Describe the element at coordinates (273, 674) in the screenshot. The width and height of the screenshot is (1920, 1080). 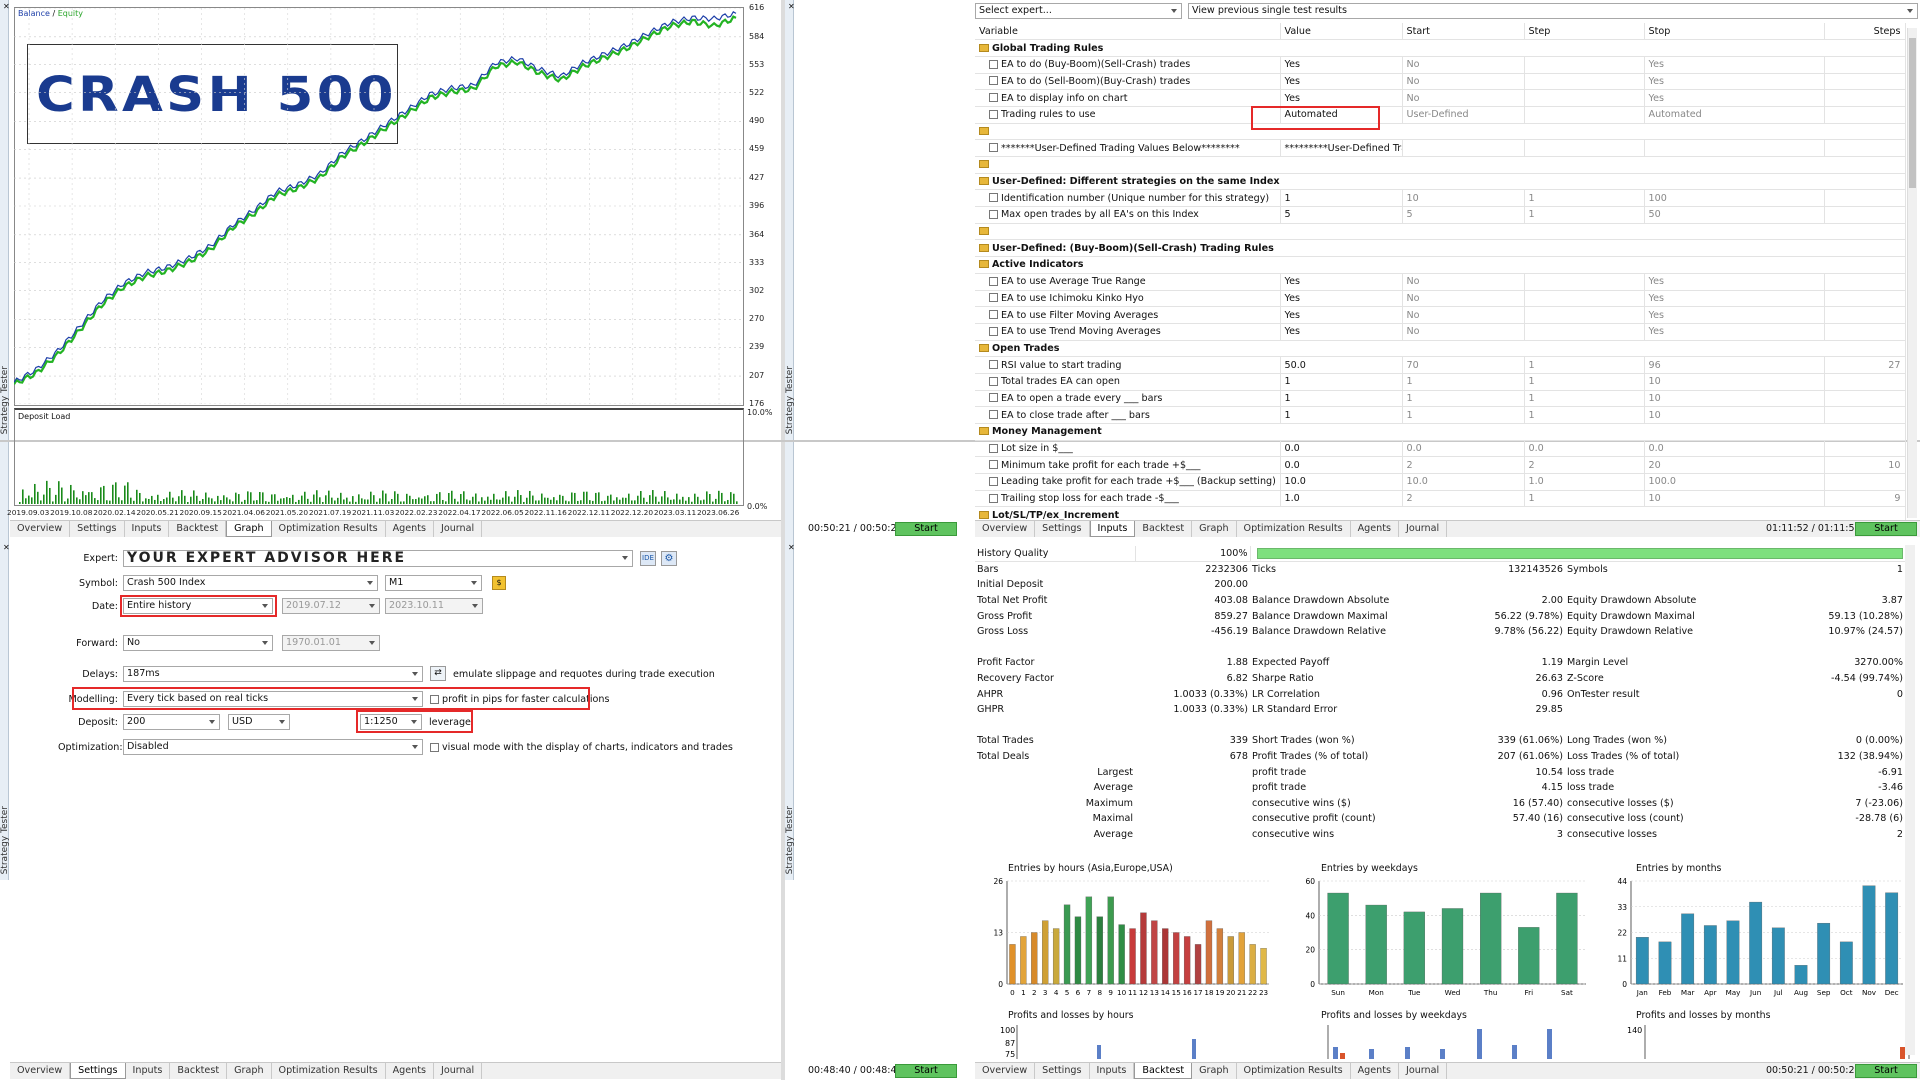
I see `delays-select: 187ms` at that location.